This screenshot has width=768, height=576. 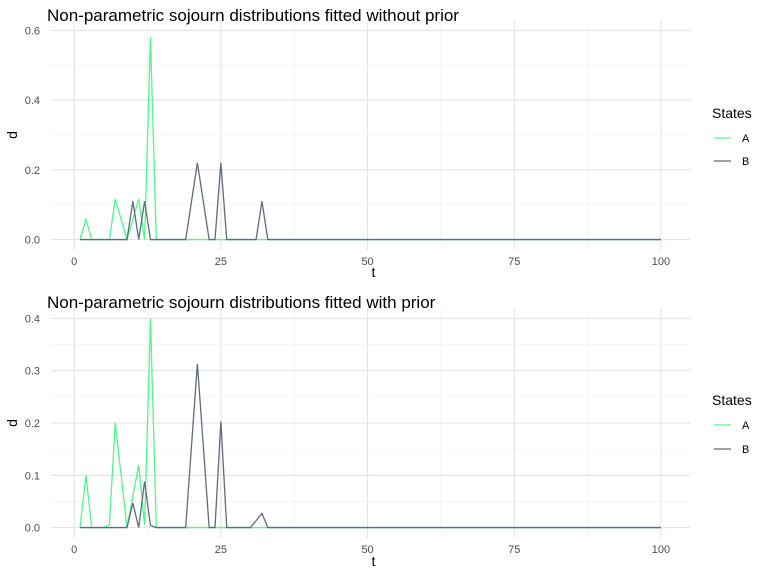 What do you see at coordinates (32, 31) in the screenshot?
I see `y-tick-label: 0.6` at bounding box center [32, 31].